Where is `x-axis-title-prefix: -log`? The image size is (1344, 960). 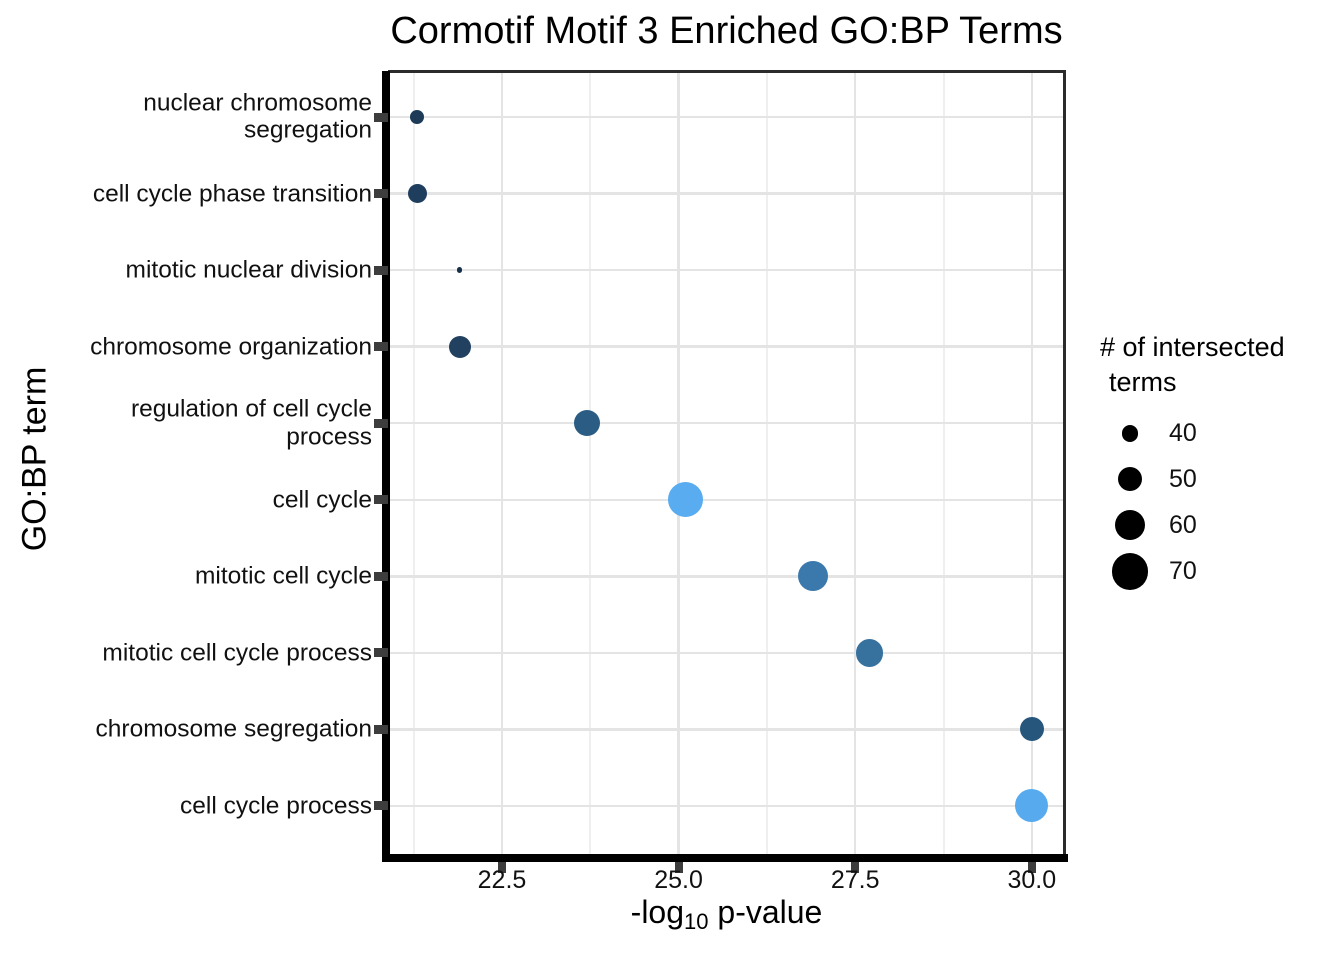
x-axis-title-prefix: -log is located at coordinates (657, 912).